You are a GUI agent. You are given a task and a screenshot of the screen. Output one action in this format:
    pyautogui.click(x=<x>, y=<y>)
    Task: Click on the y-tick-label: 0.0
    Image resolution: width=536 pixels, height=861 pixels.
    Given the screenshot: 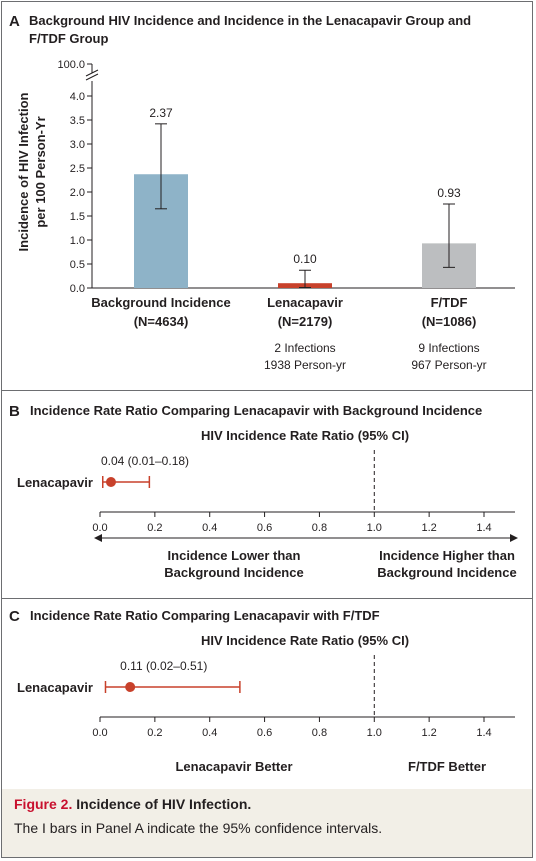 What is the action you would take?
    pyautogui.click(x=77, y=289)
    